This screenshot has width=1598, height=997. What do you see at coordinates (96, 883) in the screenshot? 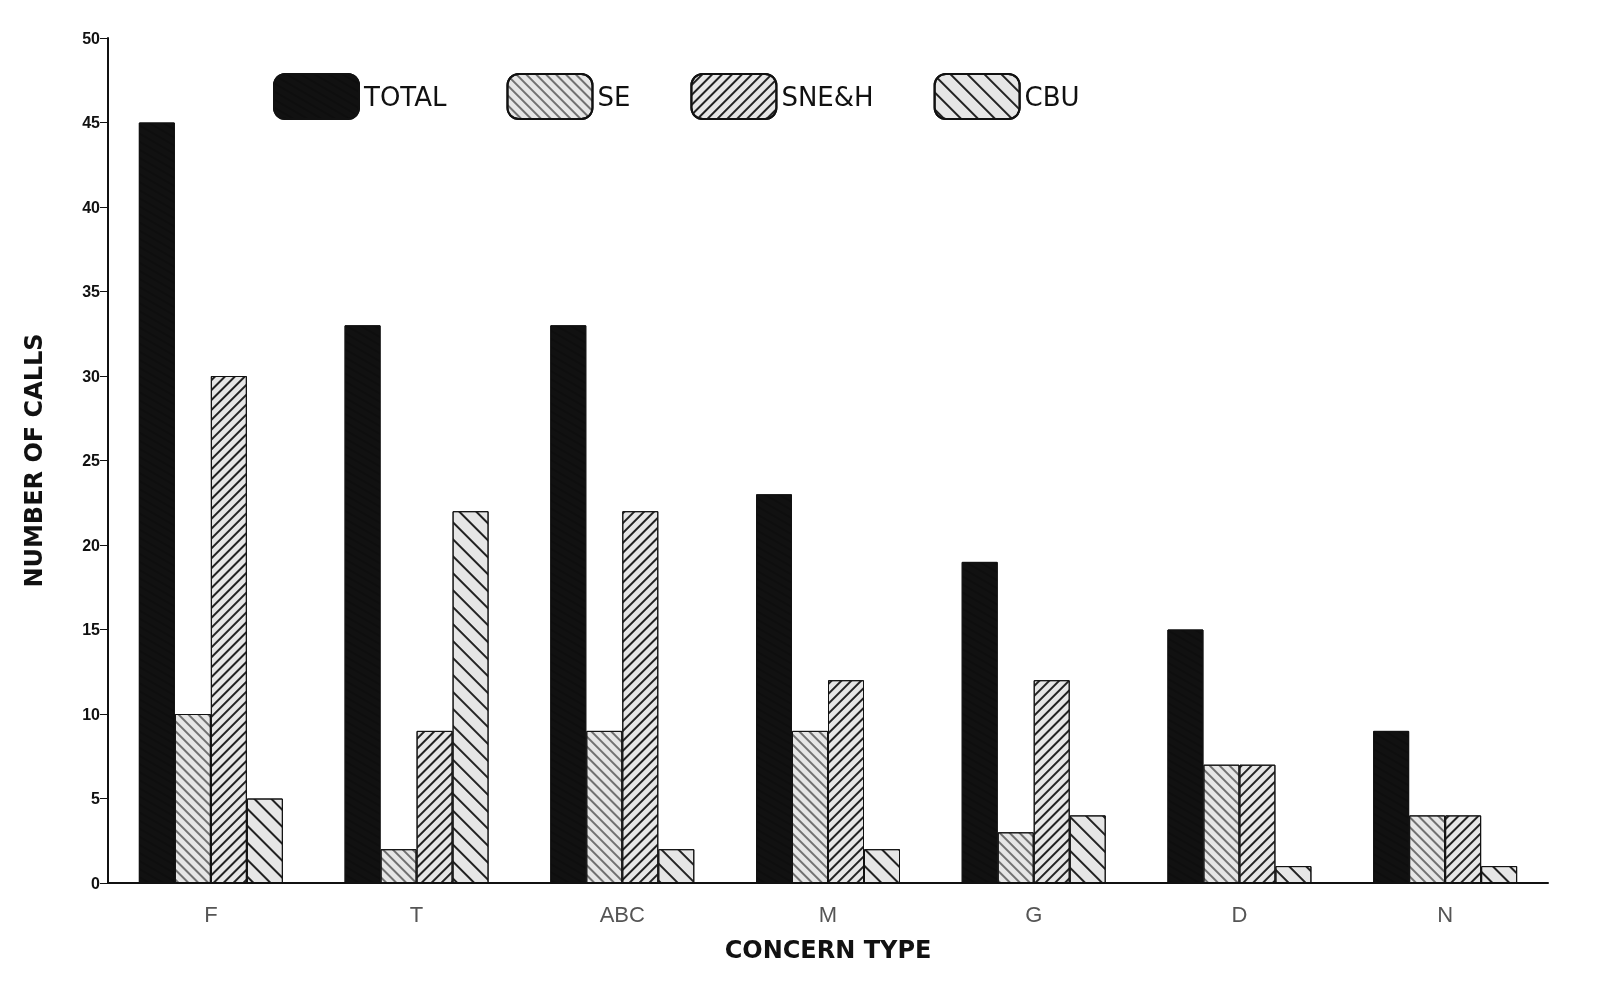
I see `y-tick-label: 0` at bounding box center [96, 883].